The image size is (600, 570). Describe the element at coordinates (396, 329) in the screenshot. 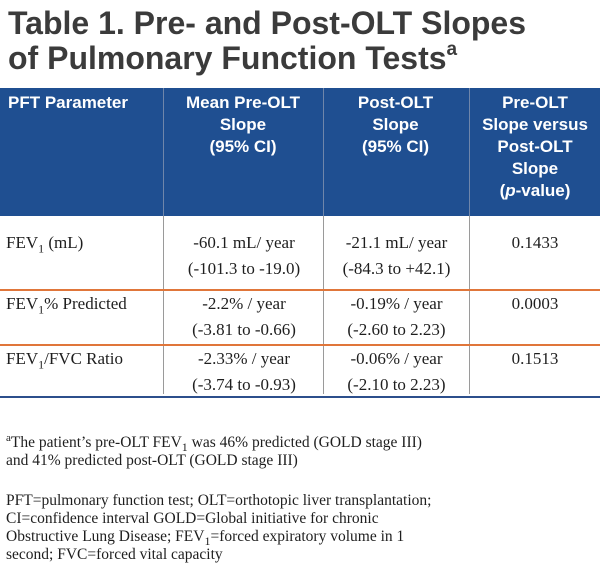

I see `row-2-post-ci: (-2.60 to 2.23)` at that location.